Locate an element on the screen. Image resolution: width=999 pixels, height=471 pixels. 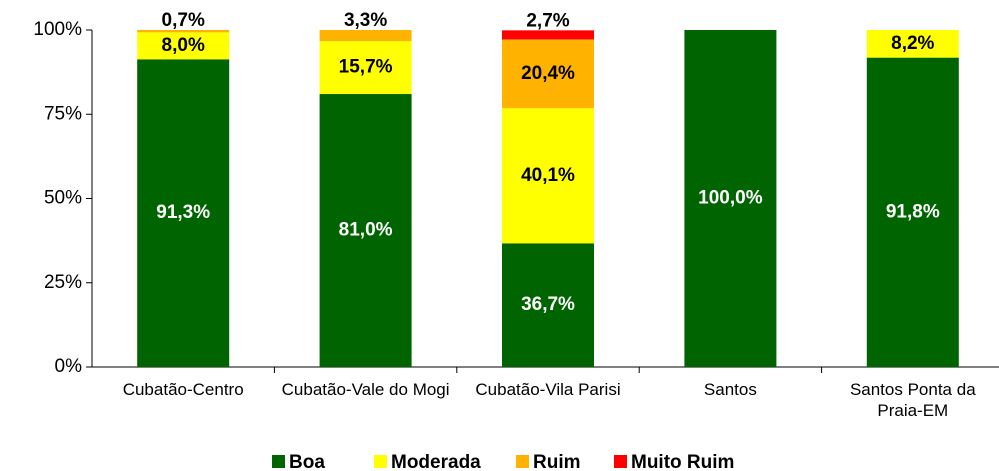
data-label: 40,1% is located at coordinates (548, 175).